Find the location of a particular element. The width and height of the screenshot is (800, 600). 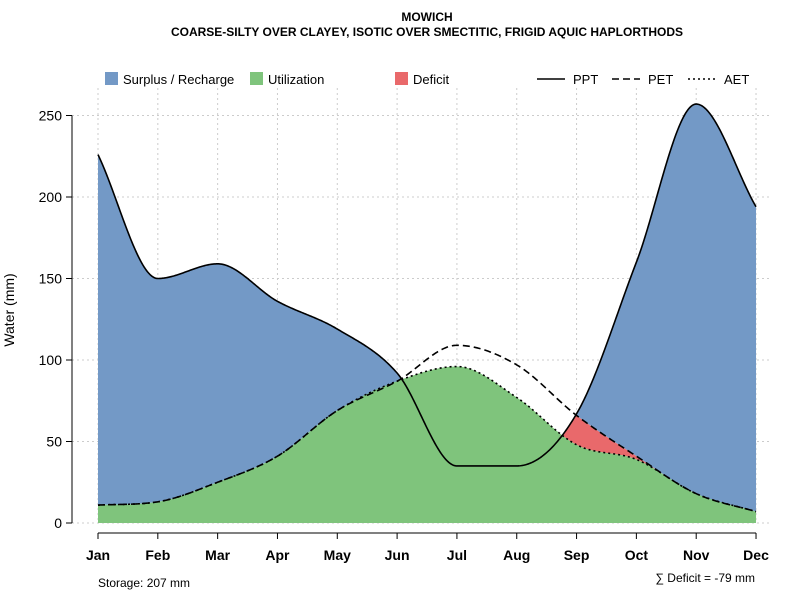

x-tick-label-dec: Dec is located at coordinates (756, 555).